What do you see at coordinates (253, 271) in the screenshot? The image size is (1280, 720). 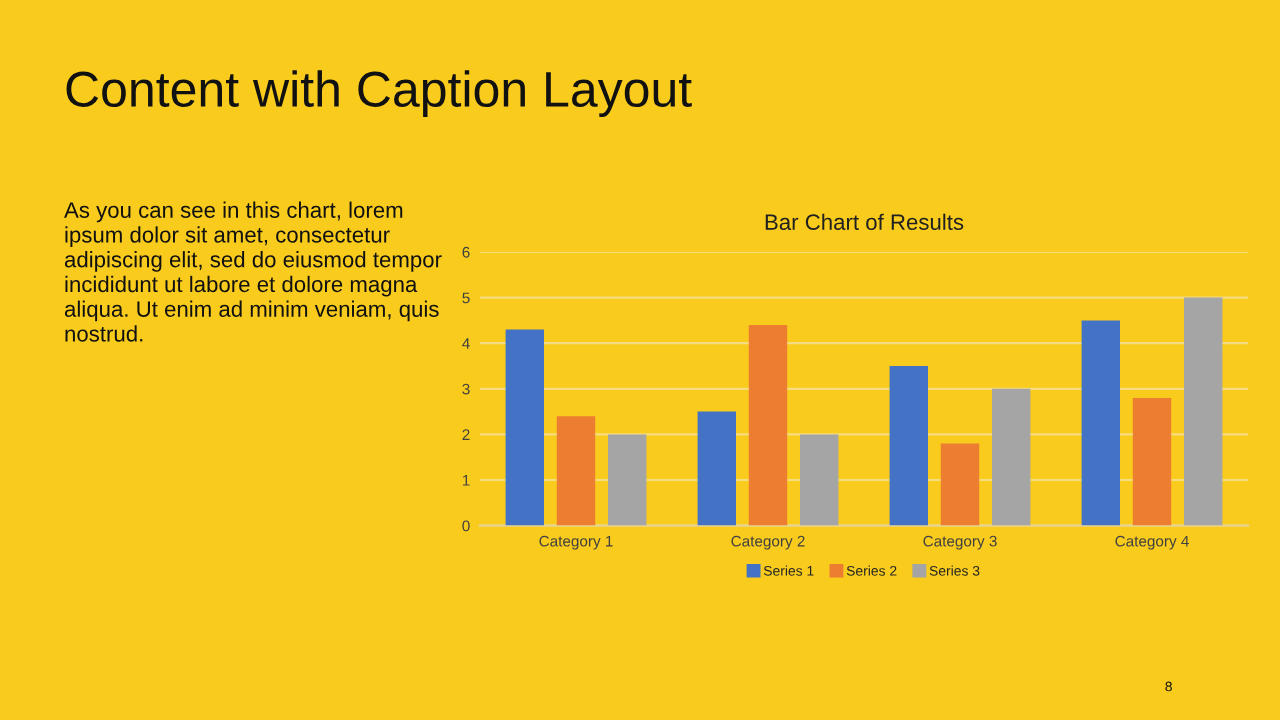 I see `text: As you can see in this chart, lorem ipsum dolor sit amet, consectetur adipiscing elit, sed do eiusmod tempor incididunt ut labore et dolore magna aliqua. Ut enim ad minim veniam, quis nostrud.` at bounding box center [253, 271].